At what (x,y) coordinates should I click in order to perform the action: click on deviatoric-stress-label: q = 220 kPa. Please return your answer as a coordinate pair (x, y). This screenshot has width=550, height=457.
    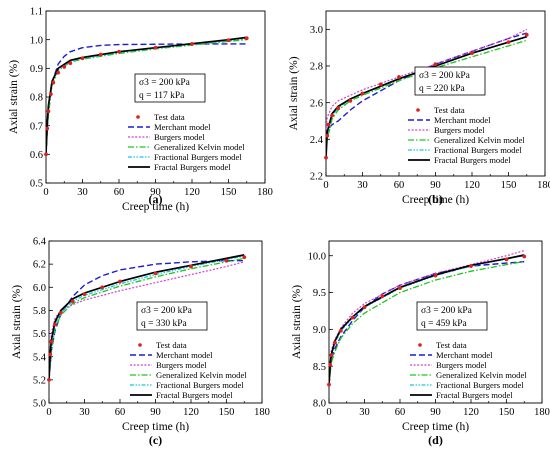
    Looking at the image, I should click on (442, 89).